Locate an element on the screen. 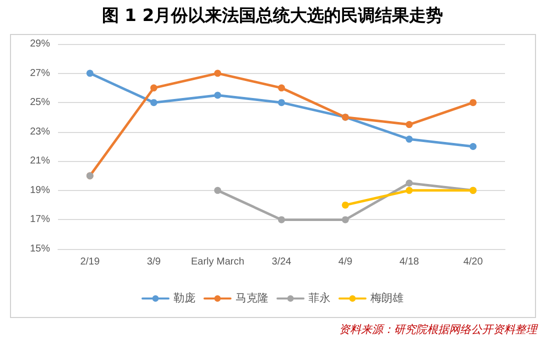 This screenshot has width=545, height=343. y-tick-label: 21% is located at coordinates (40, 161).